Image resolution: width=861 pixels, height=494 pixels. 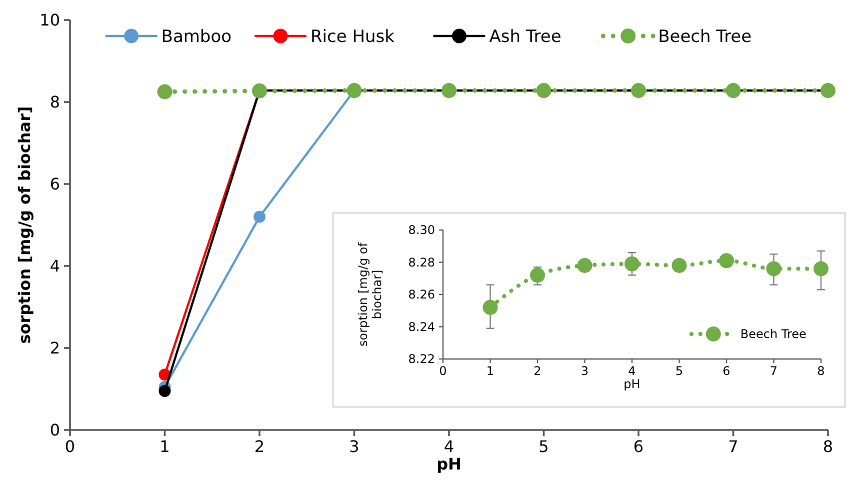 What do you see at coordinates (55, 102) in the screenshot?
I see `y-tick-label: 8` at bounding box center [55, 102].